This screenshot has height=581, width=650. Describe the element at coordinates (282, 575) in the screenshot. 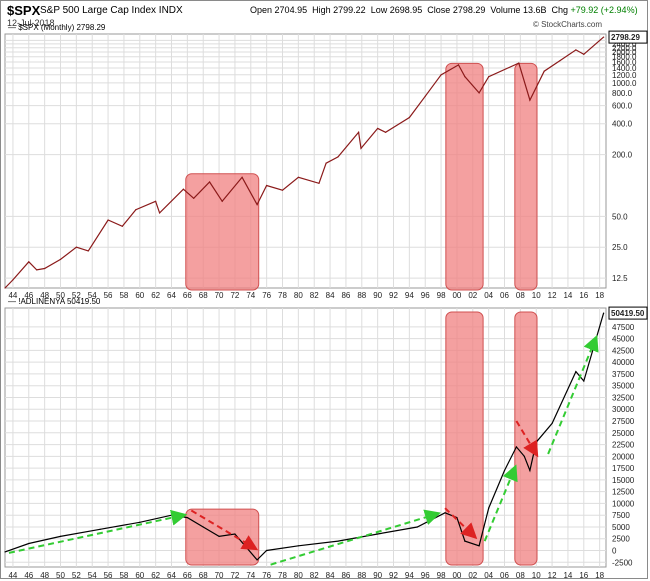

I see `x-tick-label-bottom: 78` at that location.